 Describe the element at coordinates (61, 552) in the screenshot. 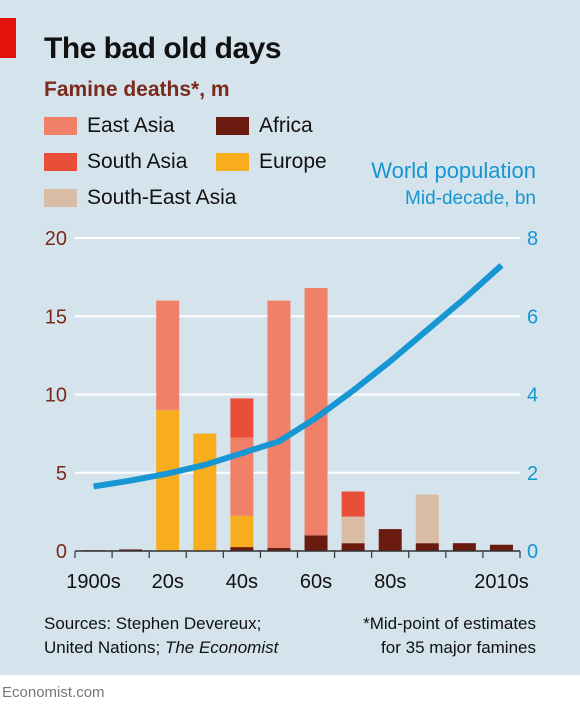

I see `left-tick-label-0: 0` at that location.